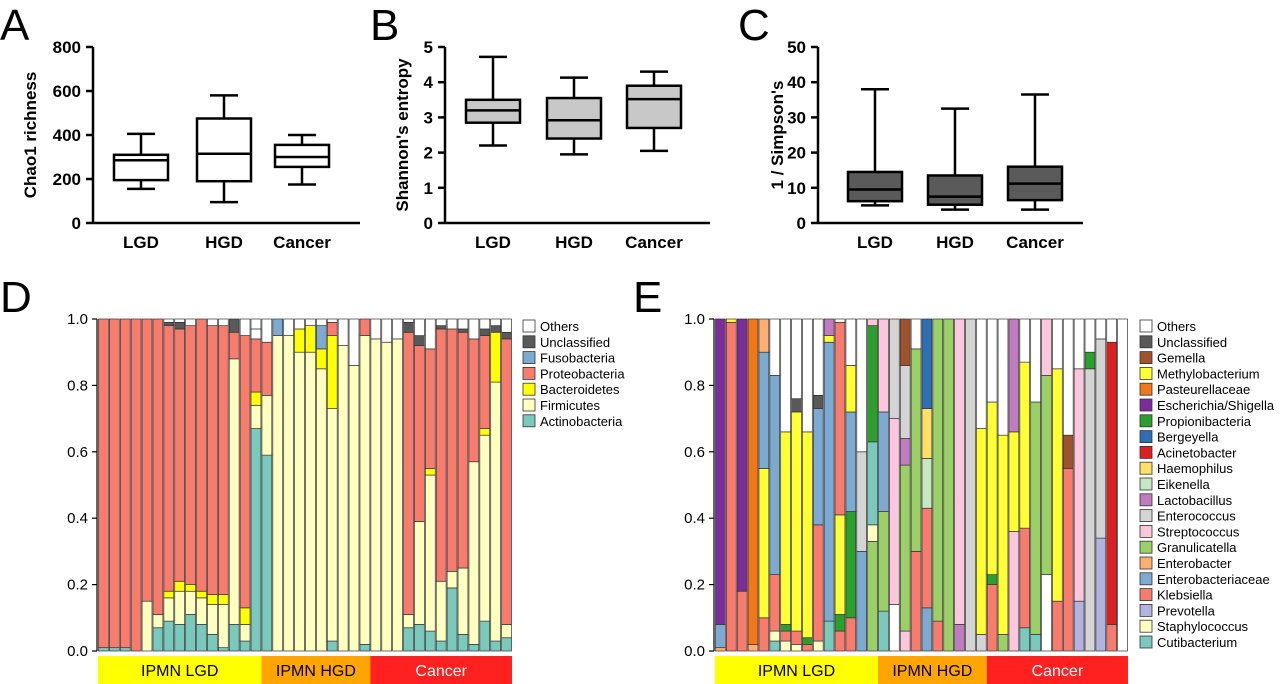 This screenshot has height=684, width=1280. What do you see at coordinates (316, 671) in the screenshot?
I see `group-label-d: IPMN HGD` at bounding box center [316, 671].